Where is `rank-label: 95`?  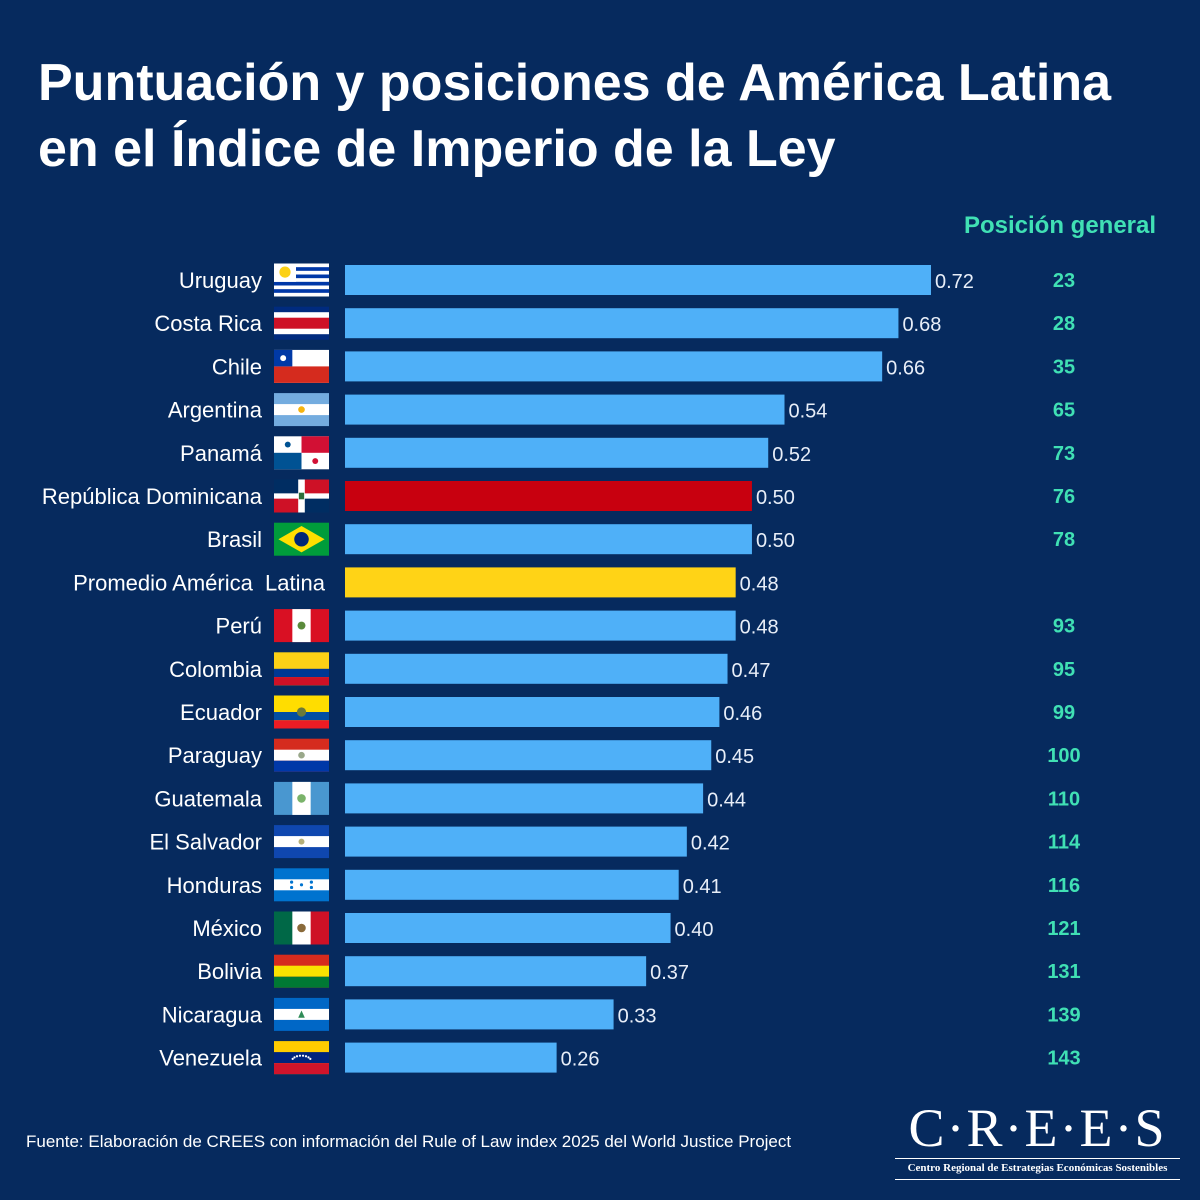 rank-label: 95 is located at coordinates (1064, 670).